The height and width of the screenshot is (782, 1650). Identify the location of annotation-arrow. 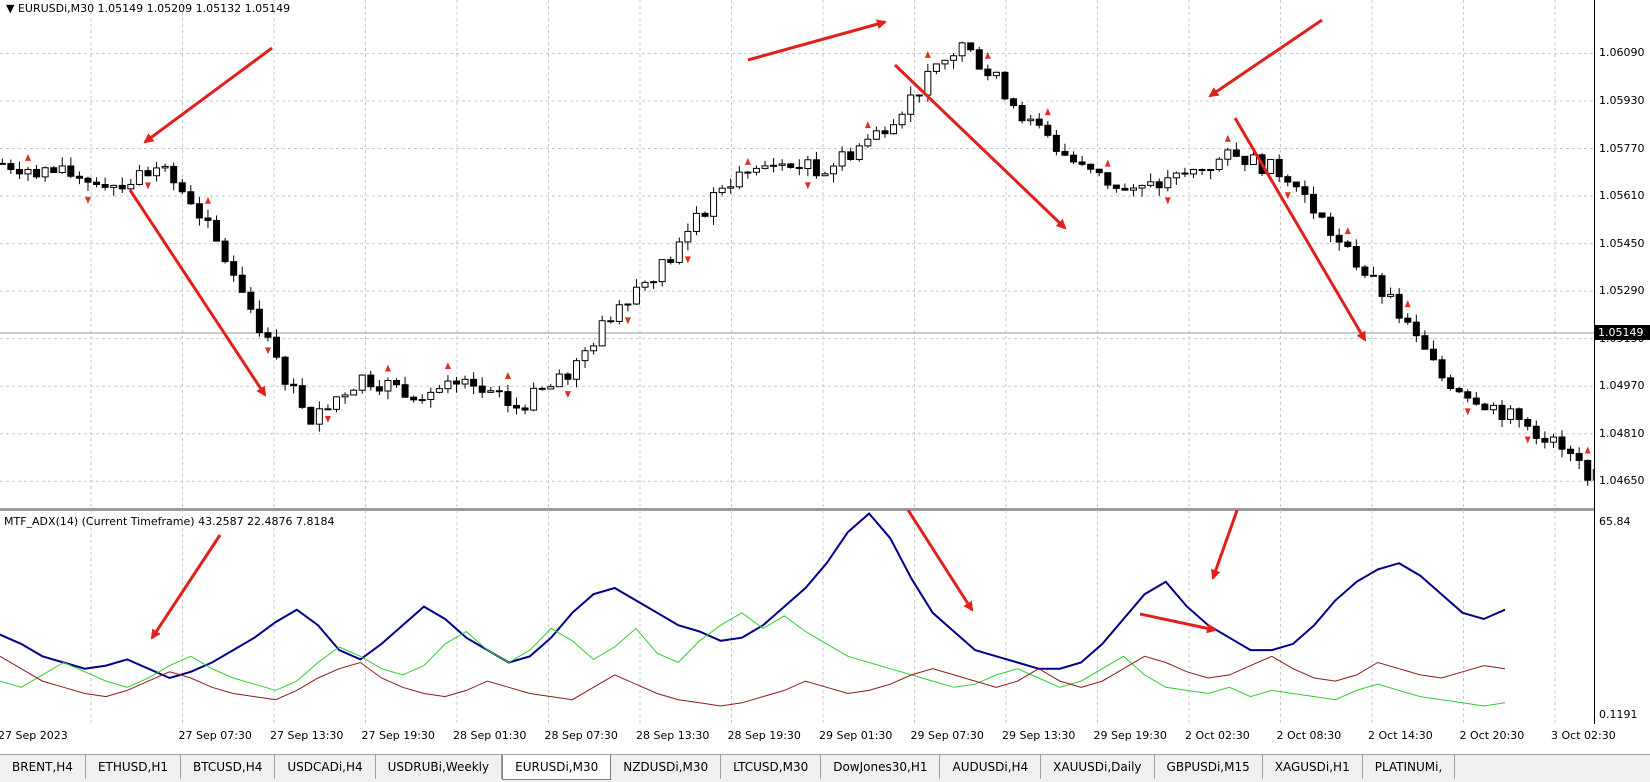
(1224, 545).